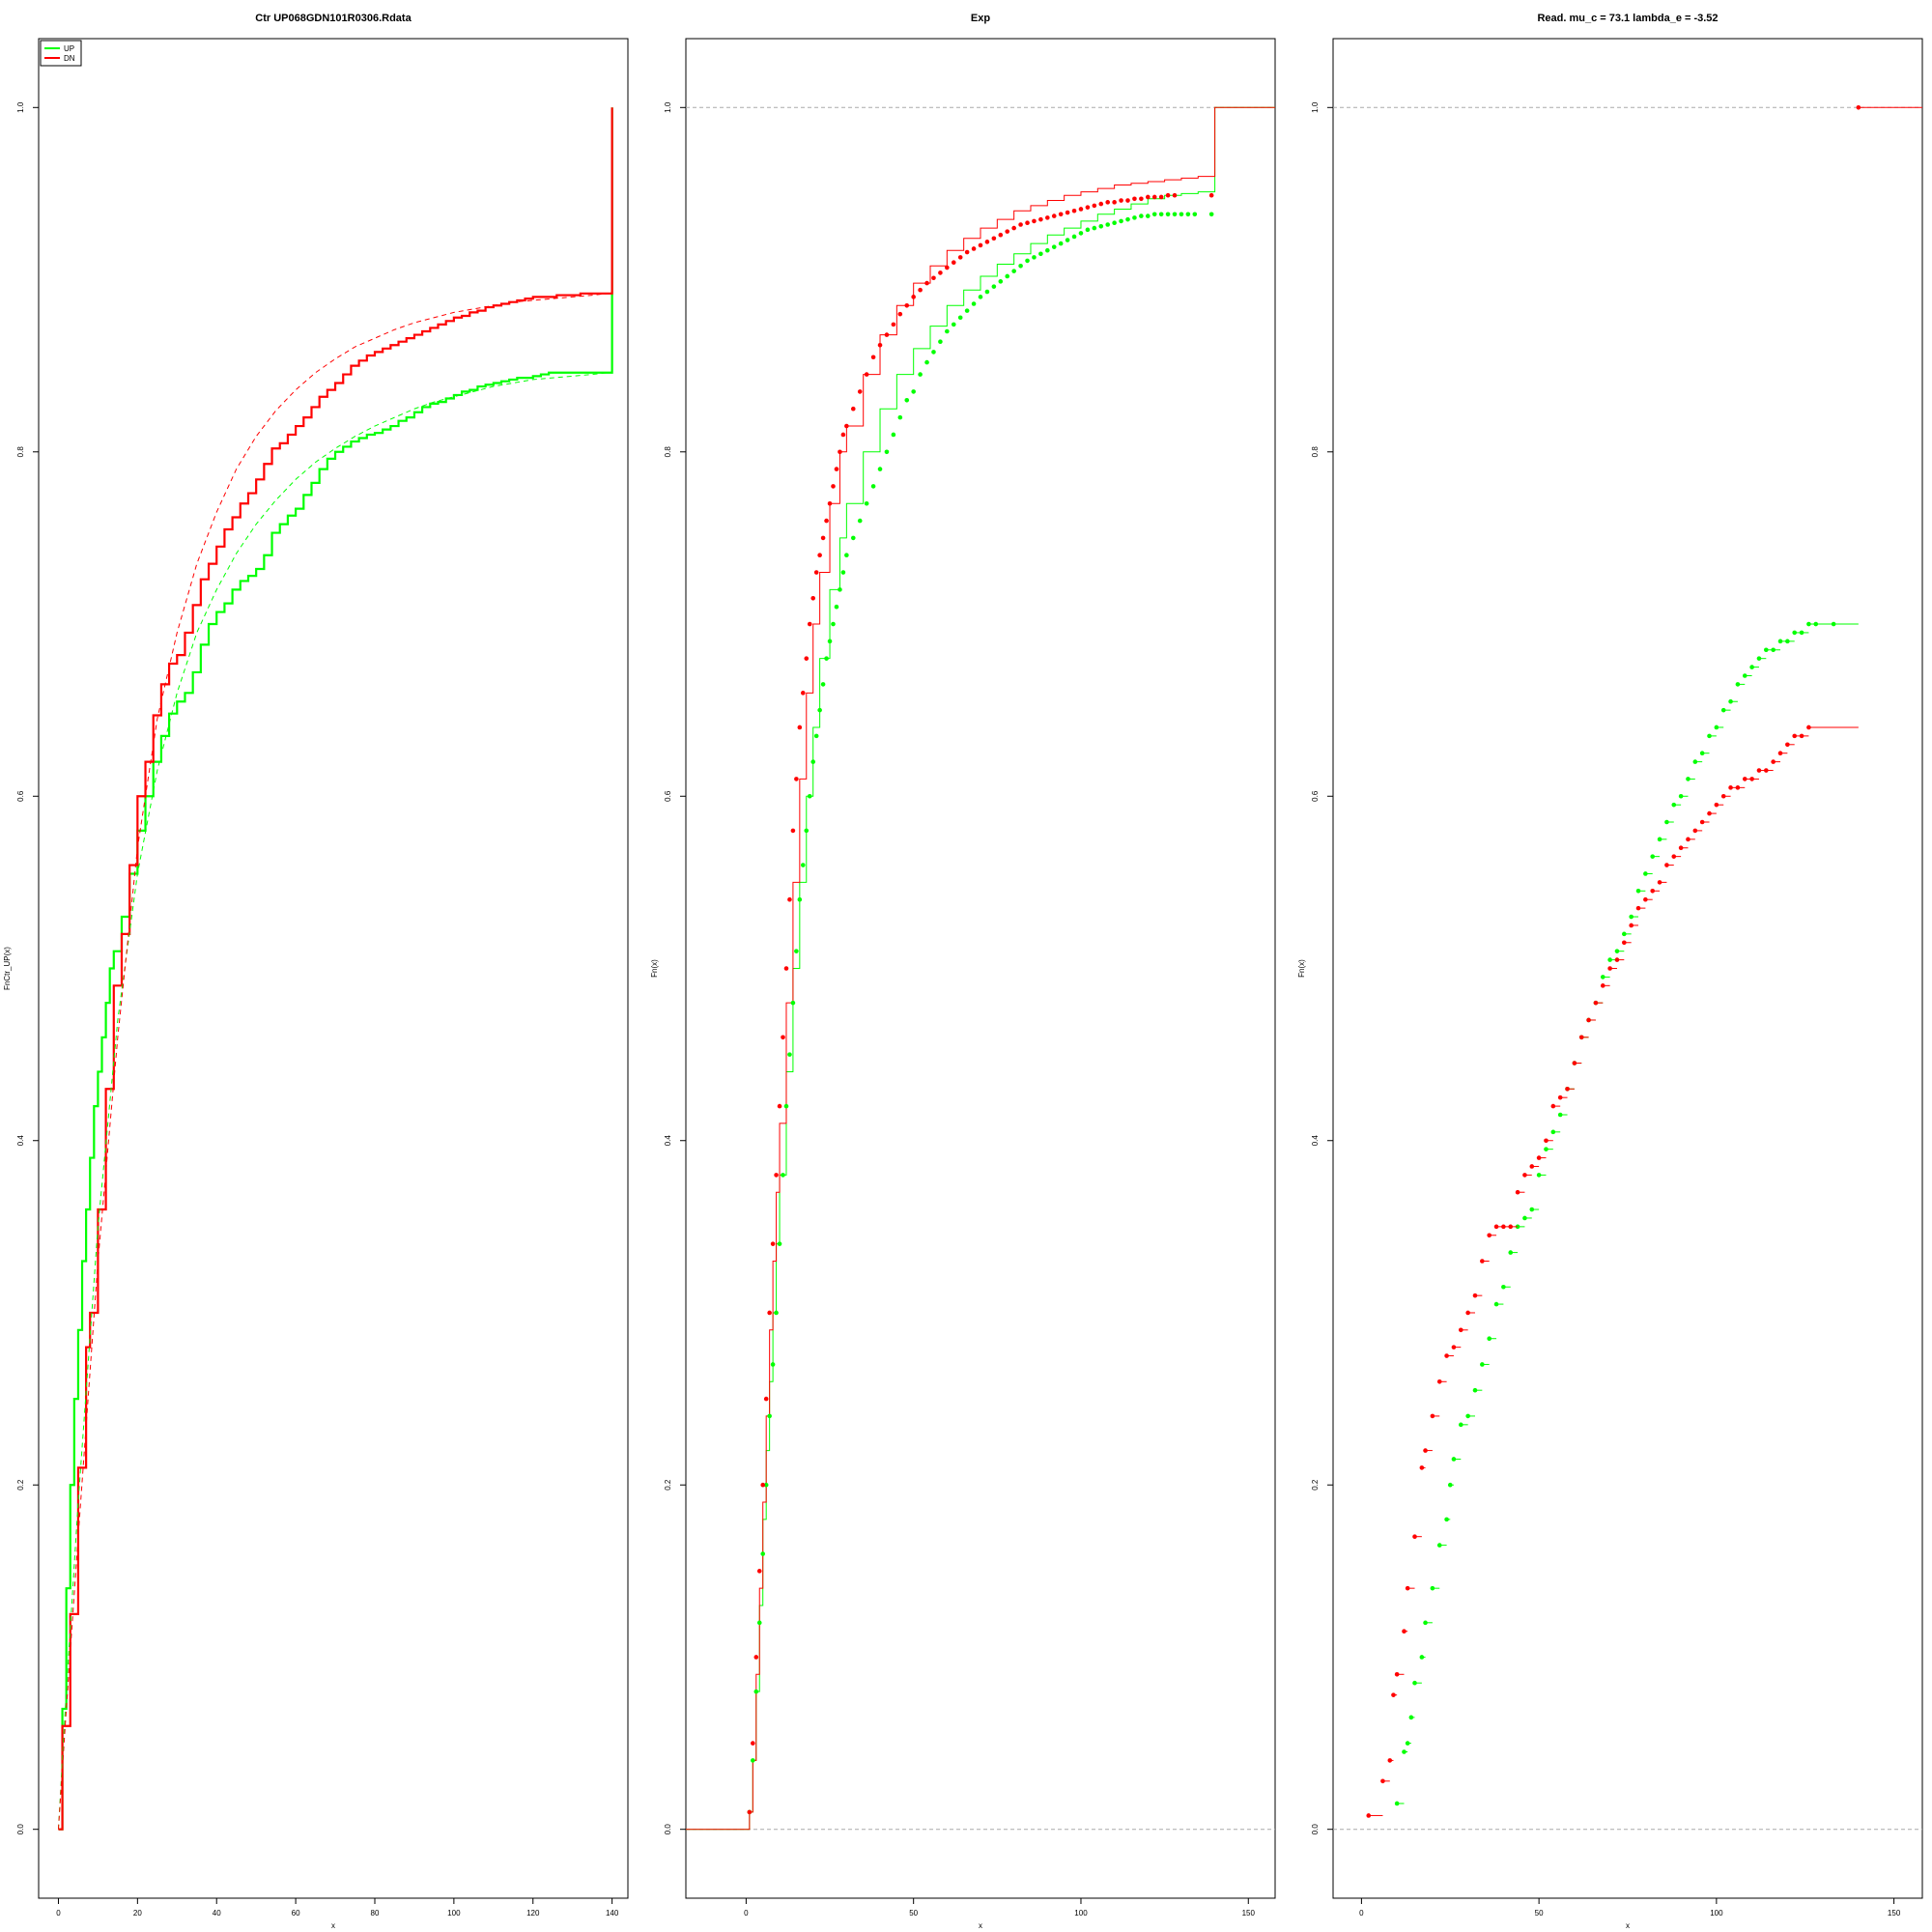 The width and height of the screenshot is (1932, 1932). What do you see at coordinates (533, 1913) in the screenshot?
I see `x-tick-label: 120` at bounding box center [533, 1913].